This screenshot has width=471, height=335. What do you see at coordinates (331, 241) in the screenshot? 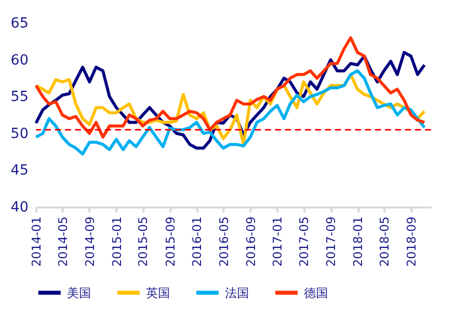
I see `x-tick-label: 2017-09` at bounding box center [331, 241].